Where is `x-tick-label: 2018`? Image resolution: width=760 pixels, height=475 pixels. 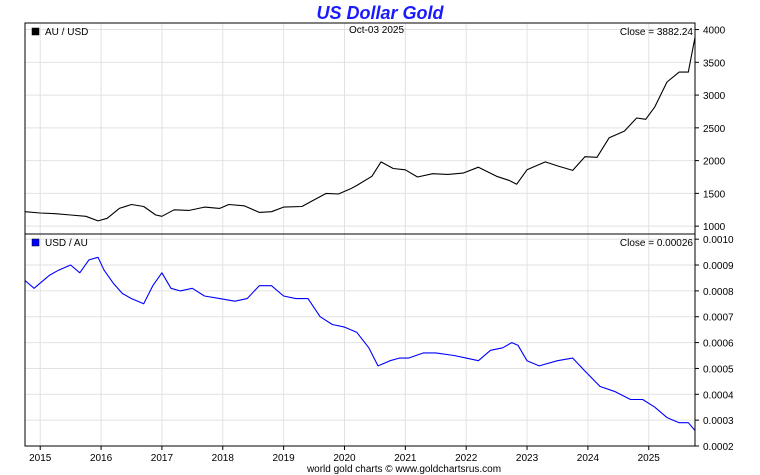 x-tick-label: 2018 is located at coordinates (223, 458).